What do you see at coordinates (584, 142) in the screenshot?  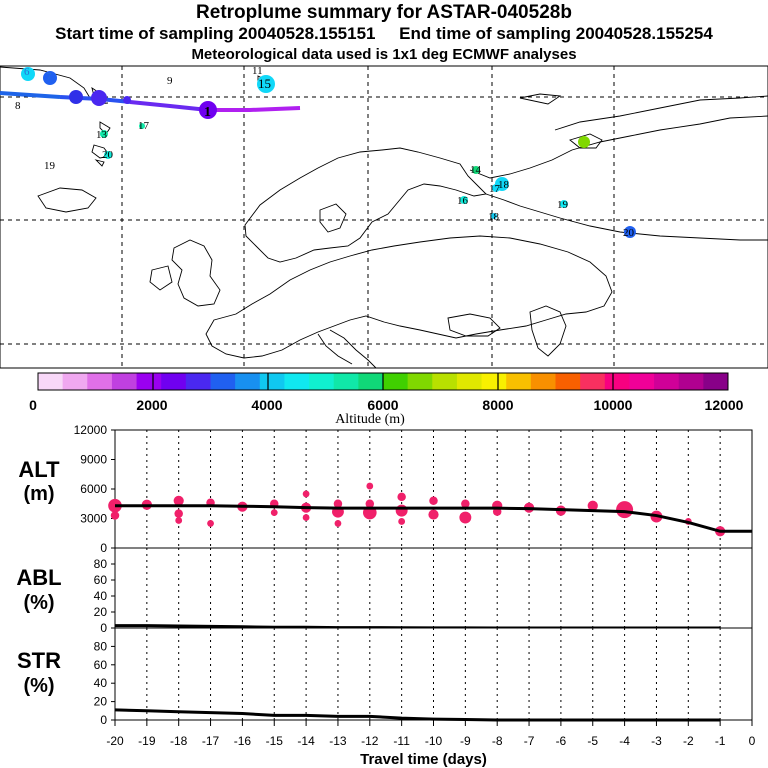 I see `cluster-18c` at bounding box center [584, 142].